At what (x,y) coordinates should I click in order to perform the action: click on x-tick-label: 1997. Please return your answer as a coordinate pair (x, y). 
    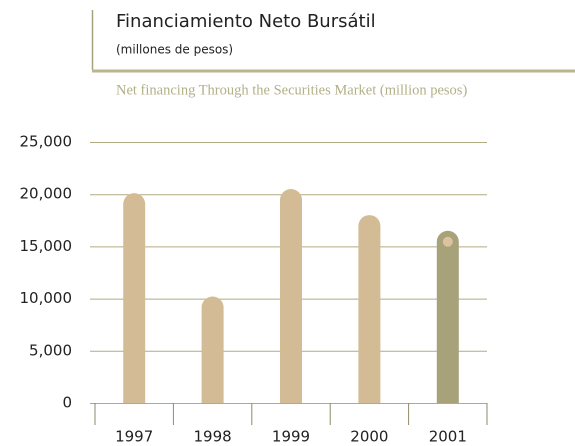
    Looking at the image, I should click on (134, 437).